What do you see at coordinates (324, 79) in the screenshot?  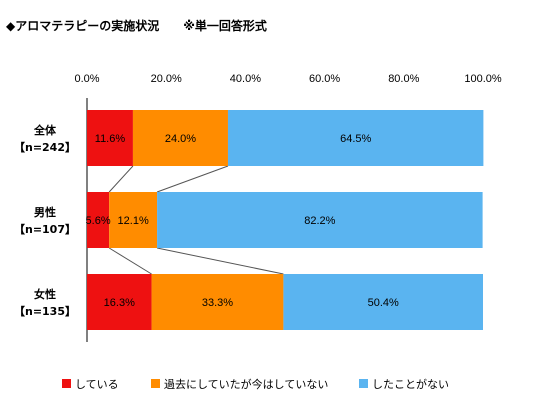 I see `x-tick-label: 60.0%` at bounding box center [324, 79].